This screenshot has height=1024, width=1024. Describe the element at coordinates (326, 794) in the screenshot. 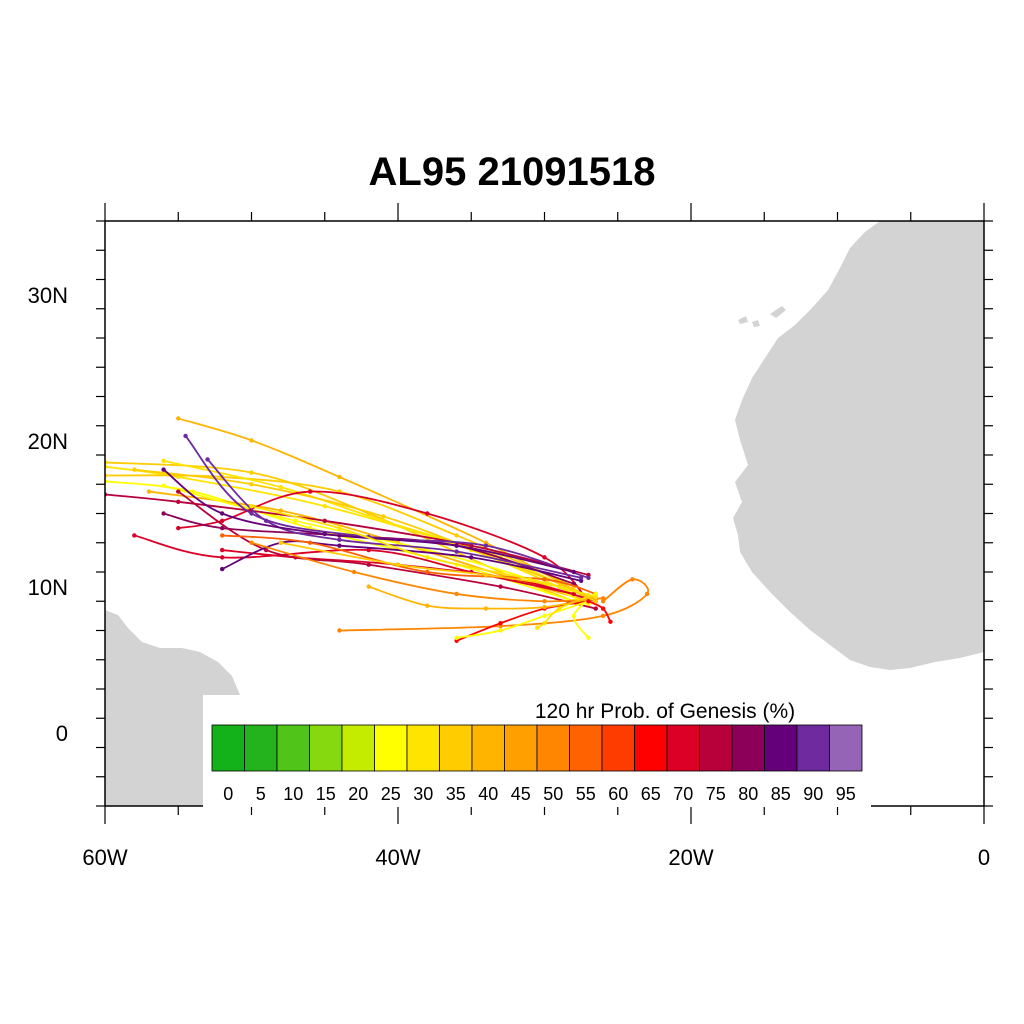

I see `colorbar-label: 15` at that location.